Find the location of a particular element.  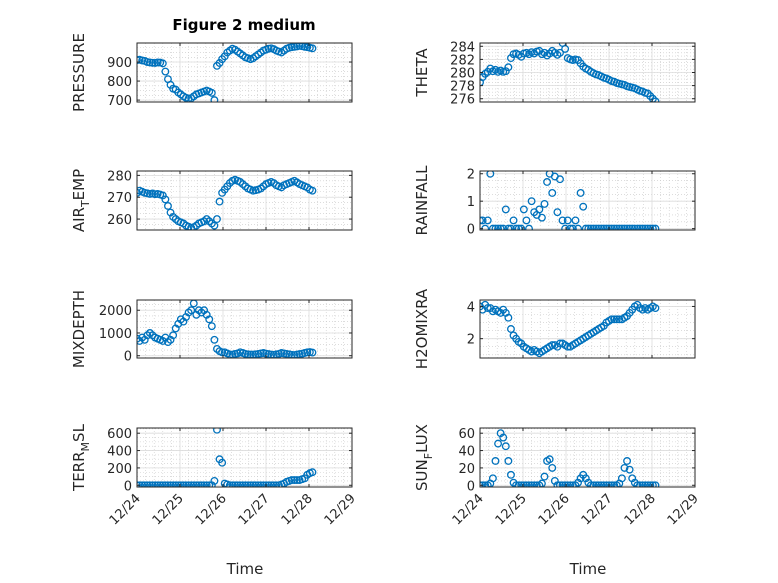

y-tick-label: 700 is located at coordinates (119, 101).